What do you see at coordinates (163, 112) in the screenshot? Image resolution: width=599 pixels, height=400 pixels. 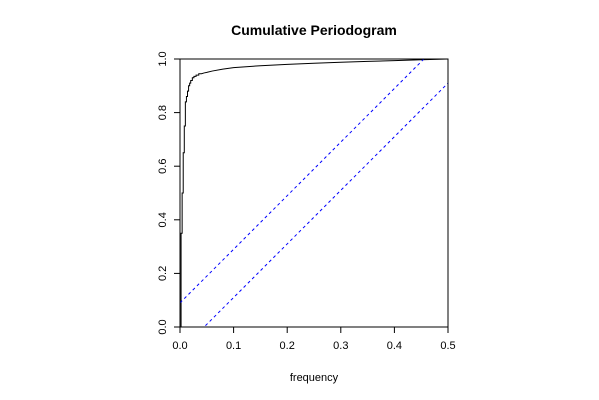 I see `y-tick-label: 0.8` at bounding box center [163, 112].